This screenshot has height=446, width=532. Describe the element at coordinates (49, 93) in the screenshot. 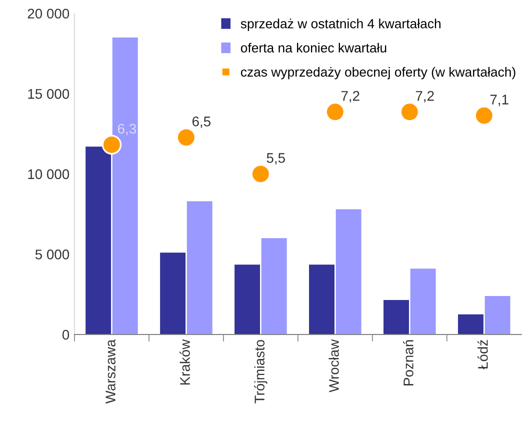

I see `y-tick-label: 15 000` at that location.